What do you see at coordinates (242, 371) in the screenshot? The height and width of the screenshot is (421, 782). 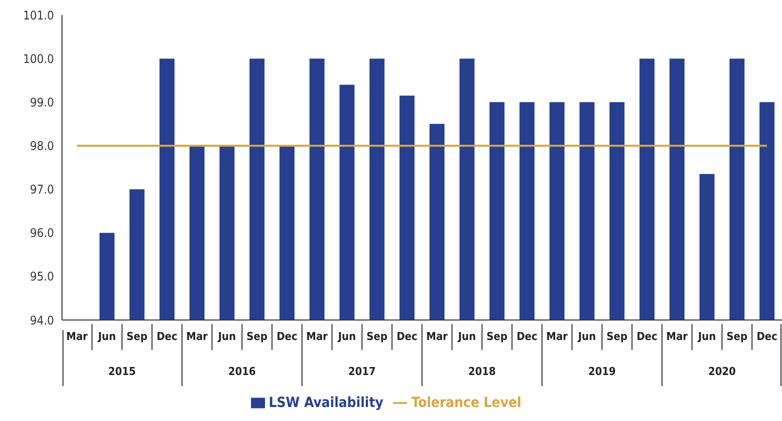 I see `text: 2016` at bounding box center [242, 371].